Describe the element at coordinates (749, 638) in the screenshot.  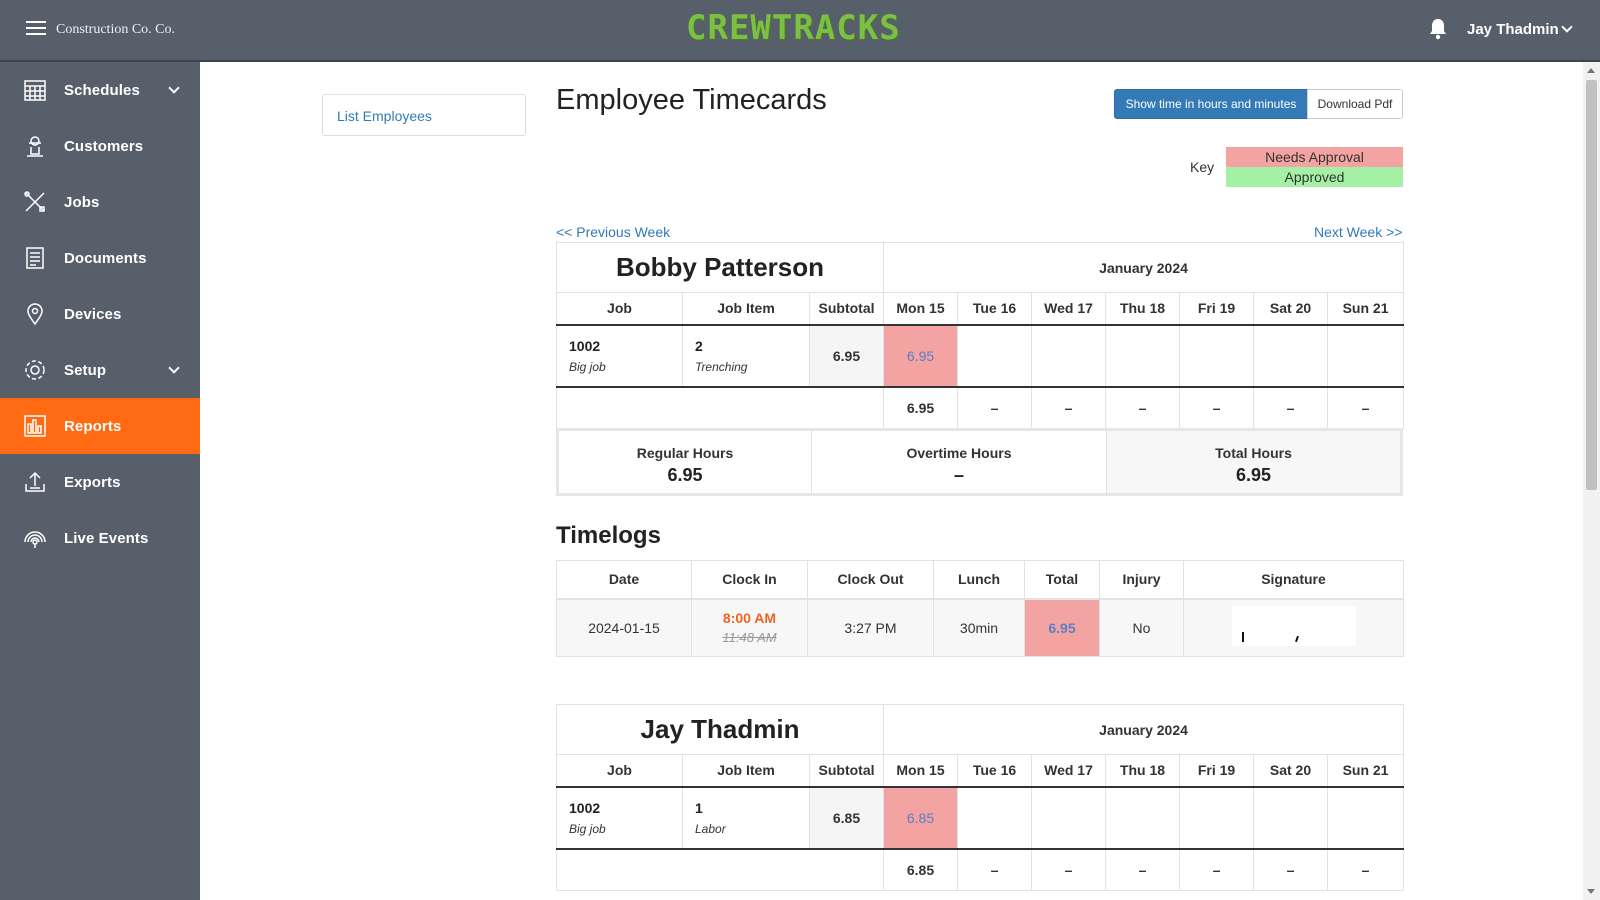
I see `clock-in-original-time: 11:48 AM` at that location.